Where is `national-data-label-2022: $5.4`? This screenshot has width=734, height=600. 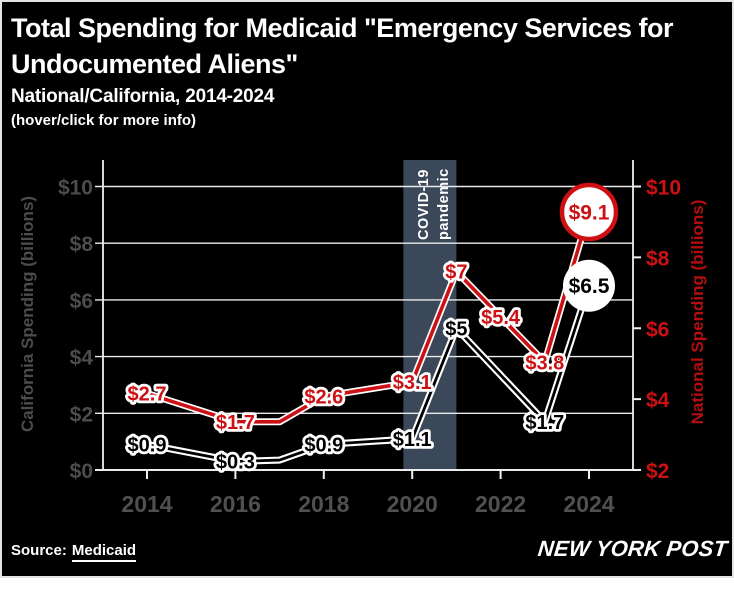 national-data-label-2022: $5.4 is located at coordinates (500, 318).